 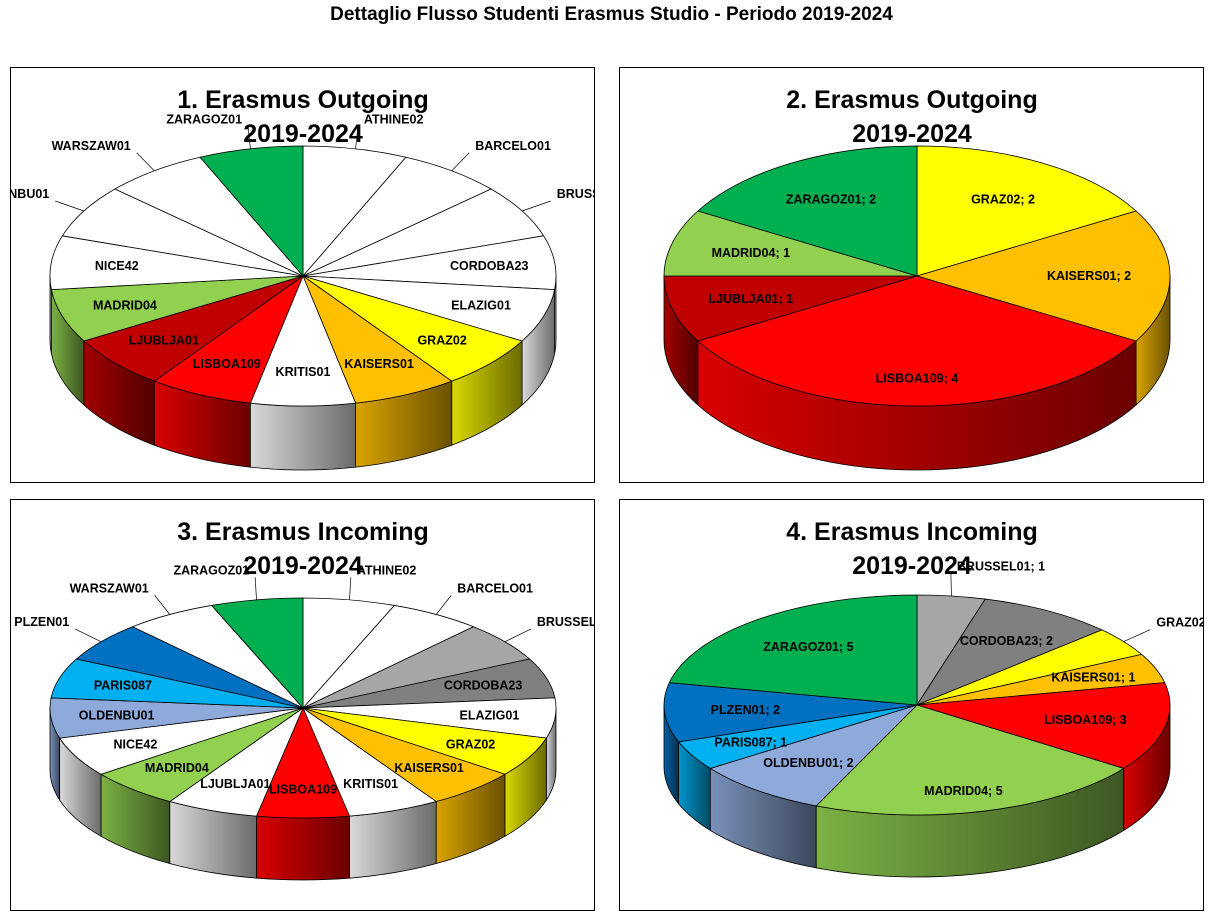 I want to click on slice-label-brussel01: BRUSSEL01; 1, so click(x=1001, y=566).